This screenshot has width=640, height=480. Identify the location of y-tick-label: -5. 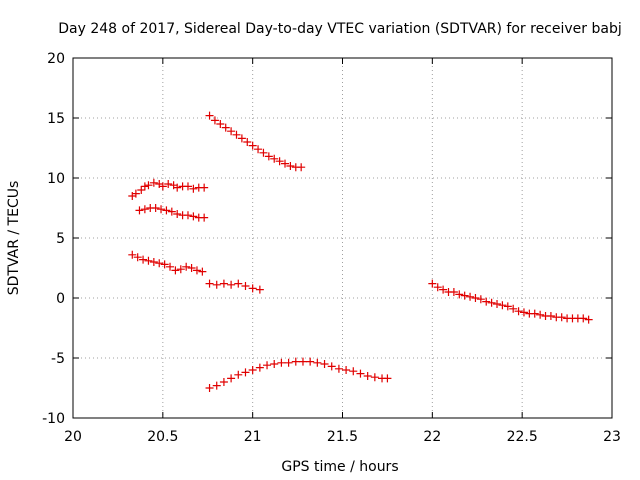
(58, 359).